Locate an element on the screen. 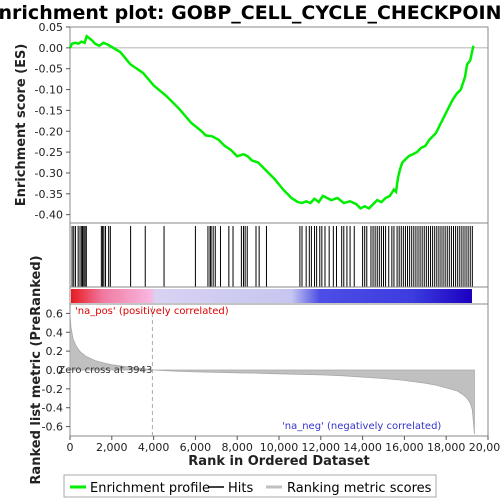 Image resolution: width=500 pixels, height=500 pixels. legend-frame is located at coordinates (250, 486).